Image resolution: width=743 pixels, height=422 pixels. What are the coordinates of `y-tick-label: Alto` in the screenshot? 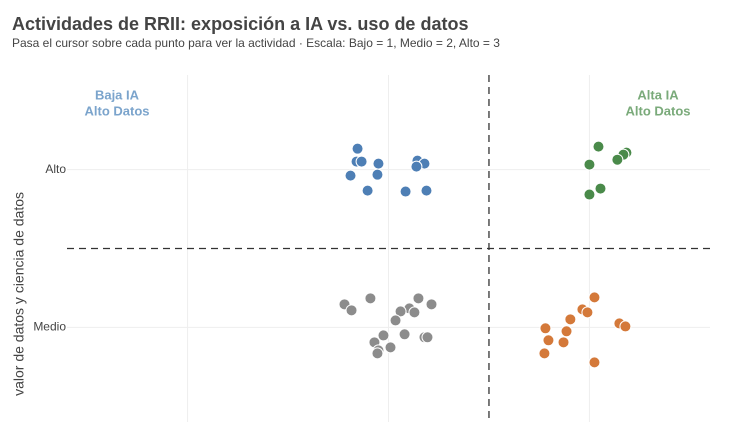 It's located at (55, 169).